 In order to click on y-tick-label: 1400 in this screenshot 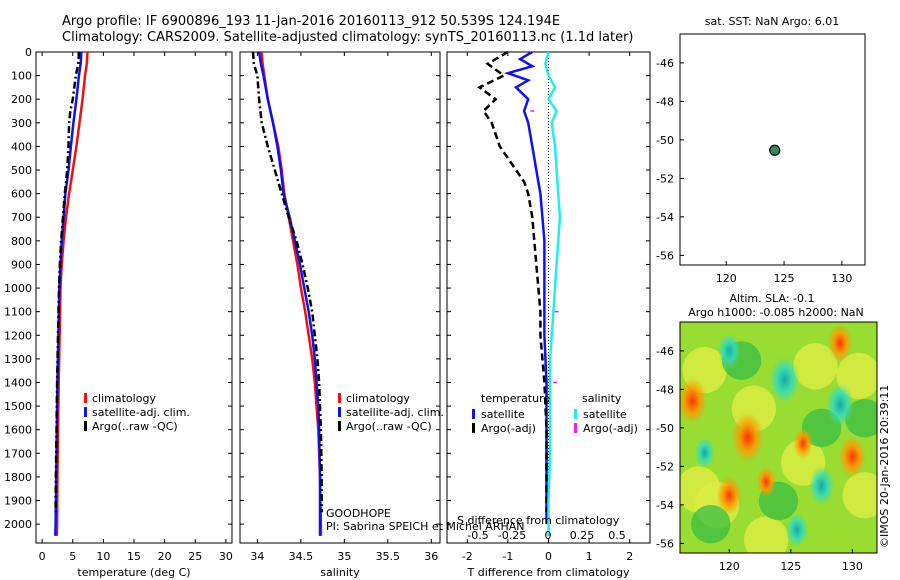, I will do `click(18, 382)`.